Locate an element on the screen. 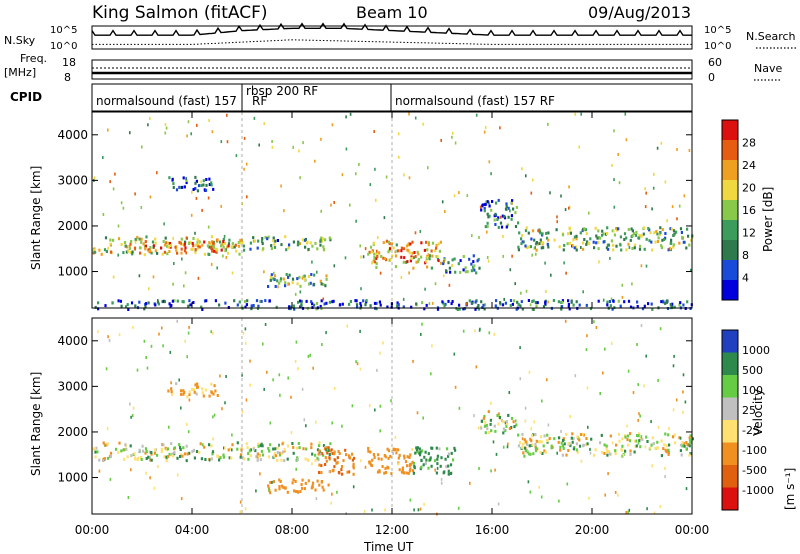 The image size is (800, 554). colorbar-tick-label: 16 is located at coordinates (749, 210).